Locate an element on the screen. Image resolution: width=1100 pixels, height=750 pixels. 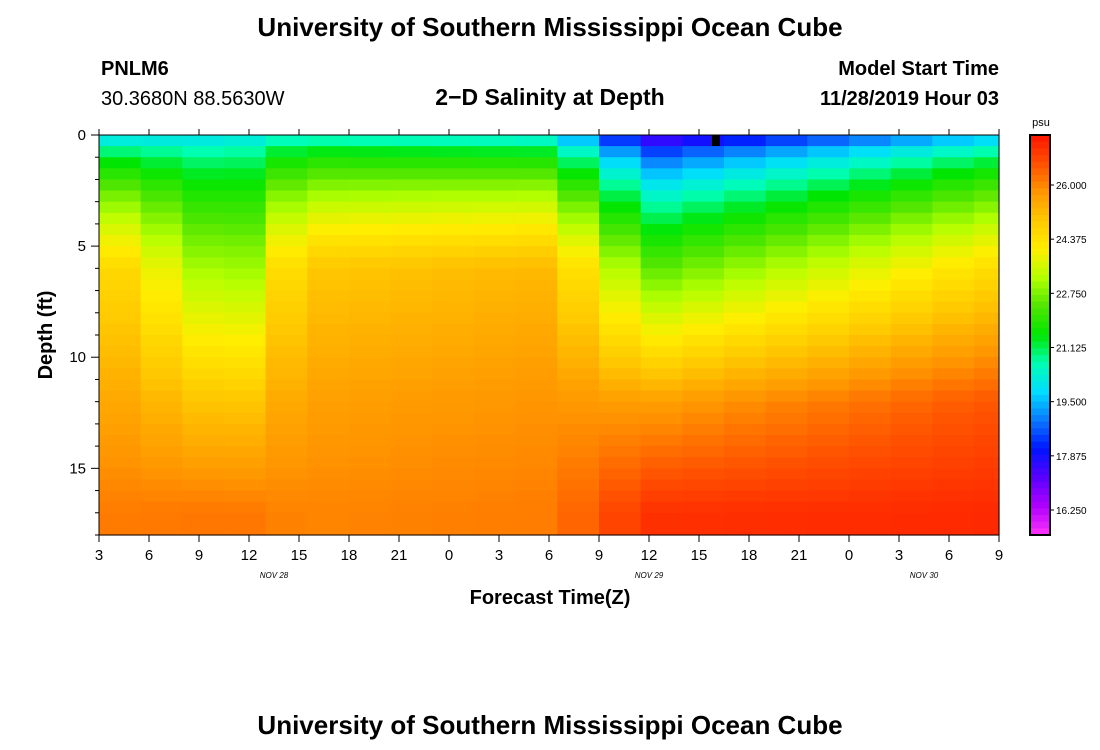
y-tick-label: 5 is located at coordinates (82, 246).